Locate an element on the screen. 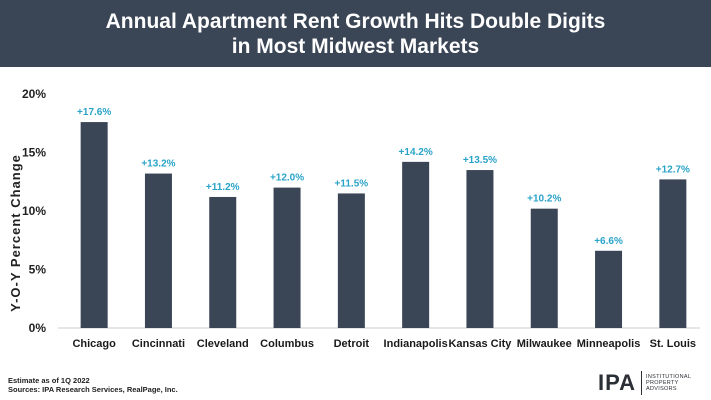 The image size is (711, 400). chart-title-line-2: in Most Midwest Markets is located at coordinates (355, 46).